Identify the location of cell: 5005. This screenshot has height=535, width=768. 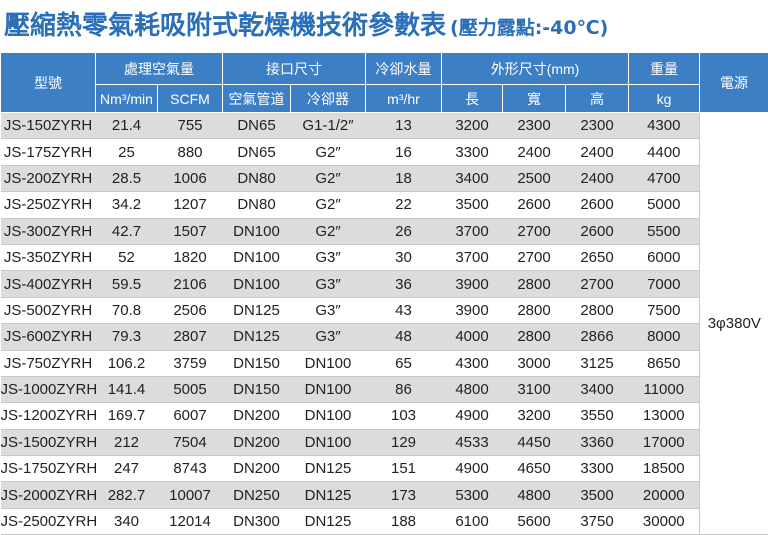
(190, 389).